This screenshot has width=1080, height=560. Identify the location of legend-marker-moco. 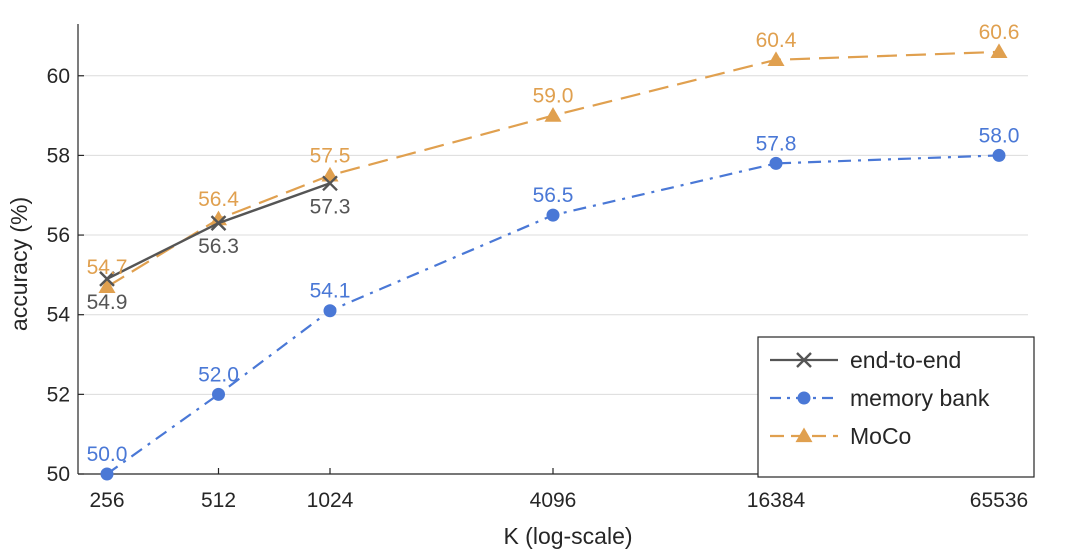
(804, 435).